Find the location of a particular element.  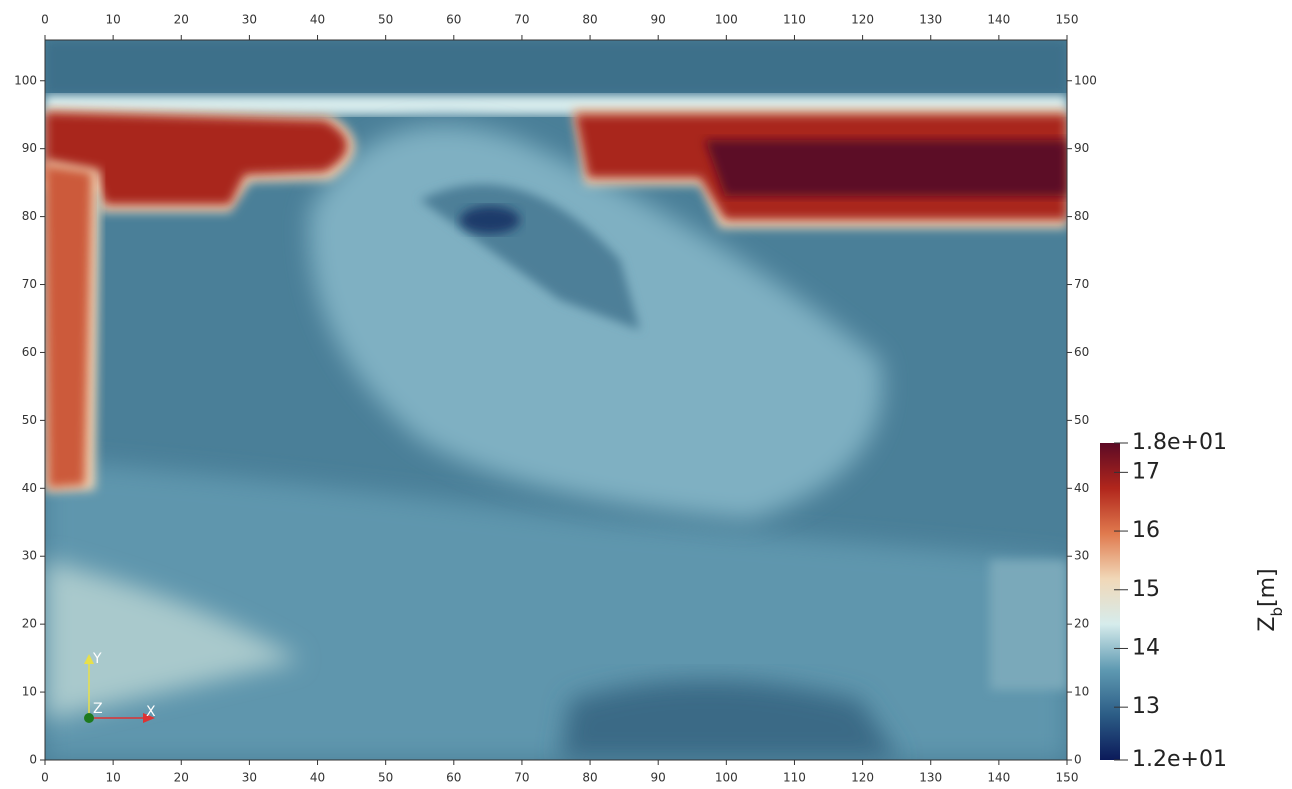

x-tick-label-top: 0 is located at coordinates (45, 20).